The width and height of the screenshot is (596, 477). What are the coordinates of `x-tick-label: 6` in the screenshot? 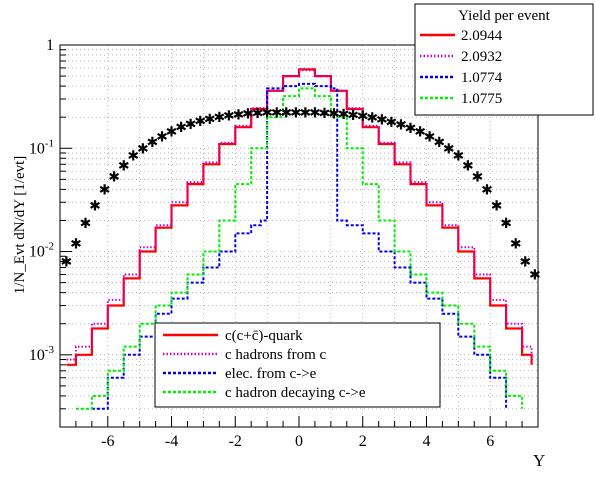 It's located at (490, 441).